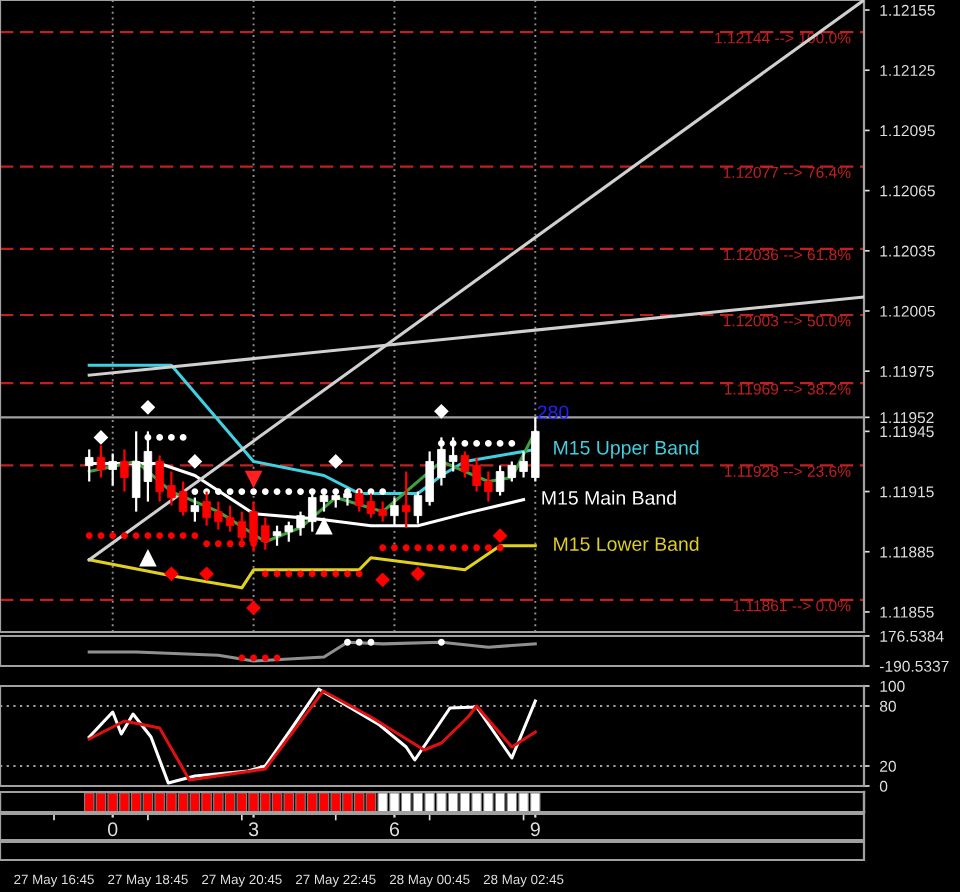  I want to click on x2-tick-label: 6, so click(394, 829).